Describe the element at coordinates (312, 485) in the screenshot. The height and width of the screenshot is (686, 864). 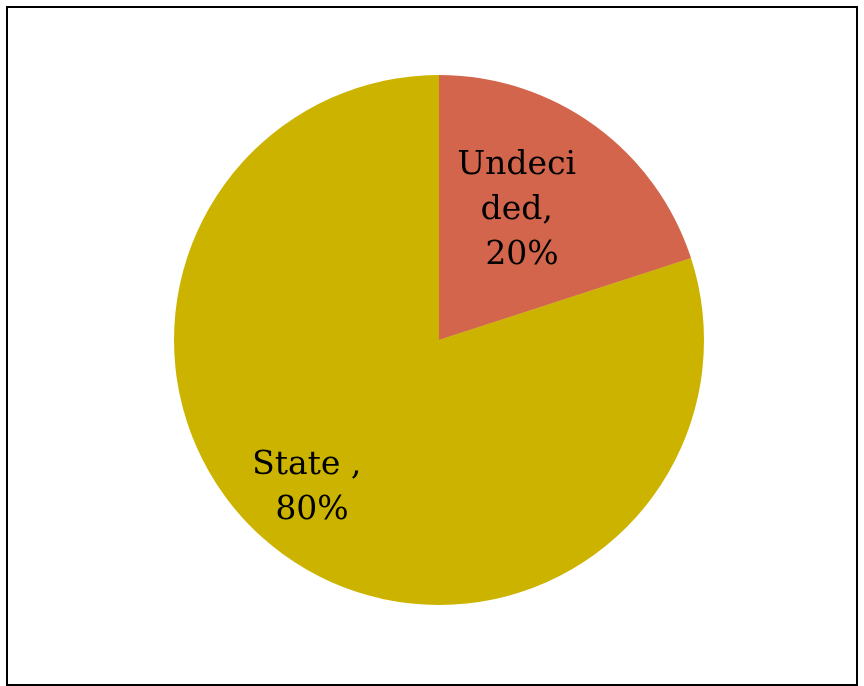
I see `slice-label-state: State , 80%` at that location.